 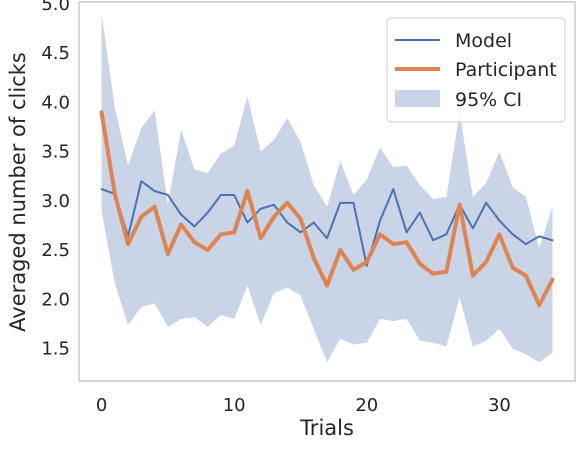 I want to click on y-tick-label: 2.0, so click(x=55, y=299).